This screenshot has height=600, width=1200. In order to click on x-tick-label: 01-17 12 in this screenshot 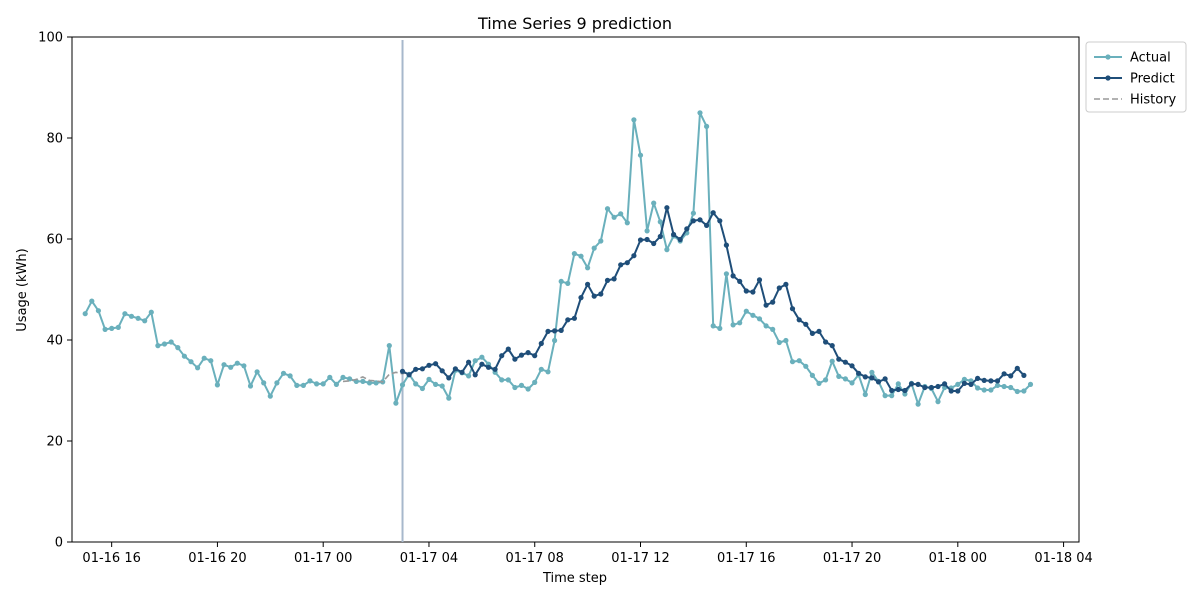, I will do `click(640, 558)`.